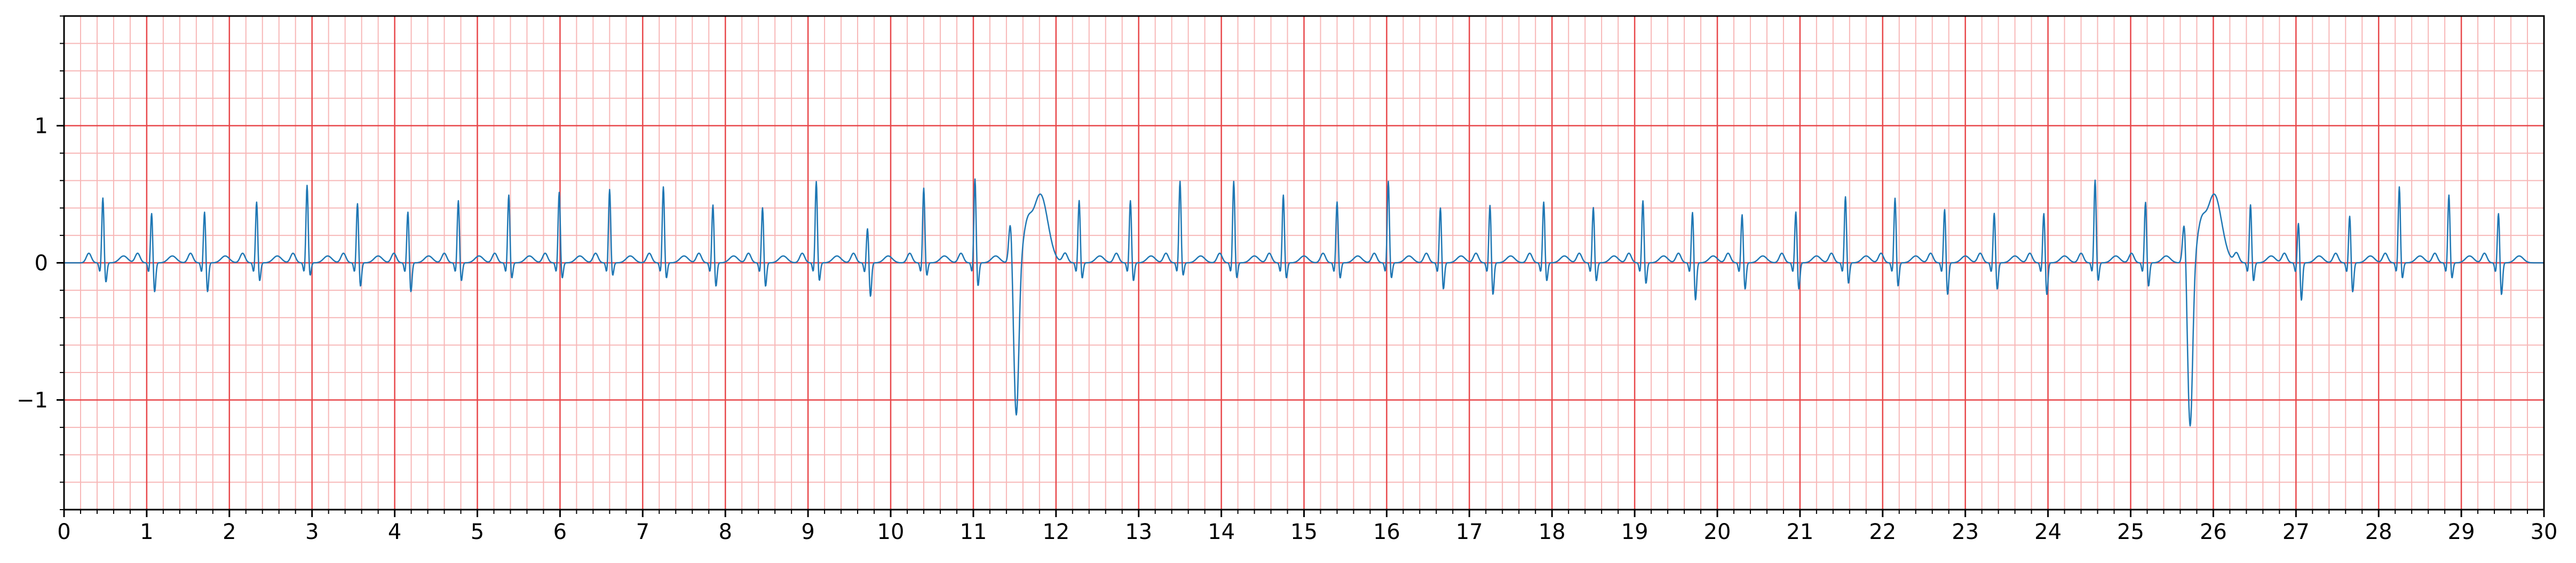  I want to click on x-tick-label: 14, so click(1221, 532).